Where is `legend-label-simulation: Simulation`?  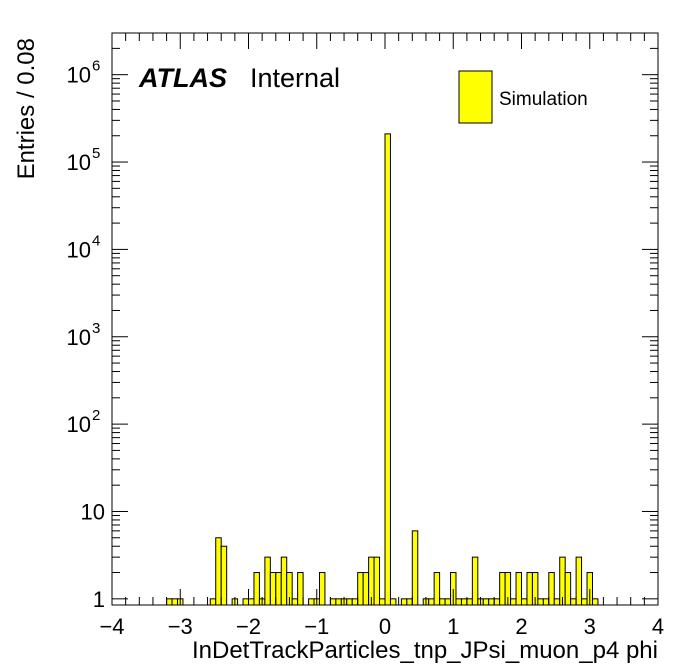
legend-label-simulation: Simulation is located at coordinates (543, 99).